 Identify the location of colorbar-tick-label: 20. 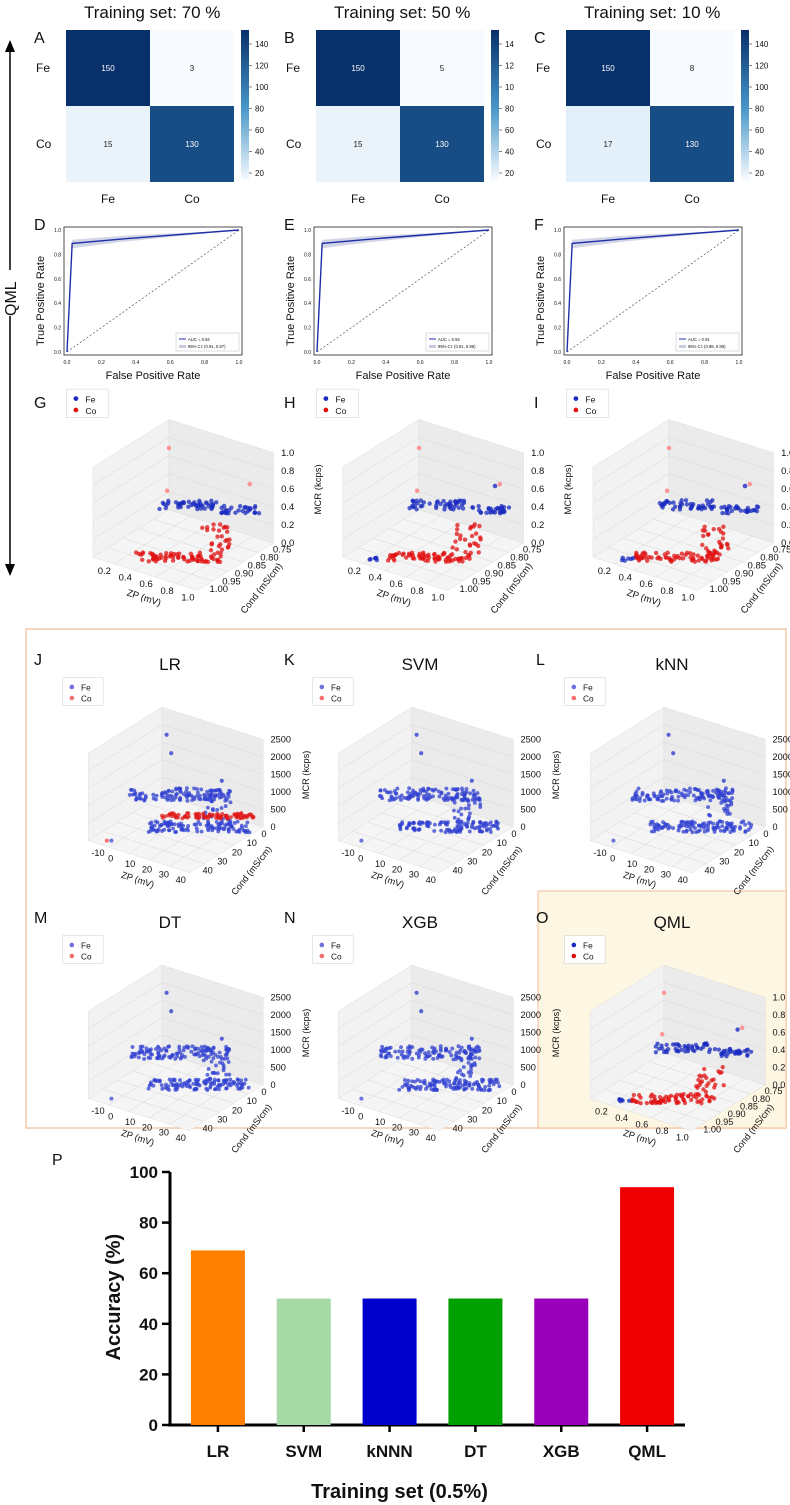
(259, 173).